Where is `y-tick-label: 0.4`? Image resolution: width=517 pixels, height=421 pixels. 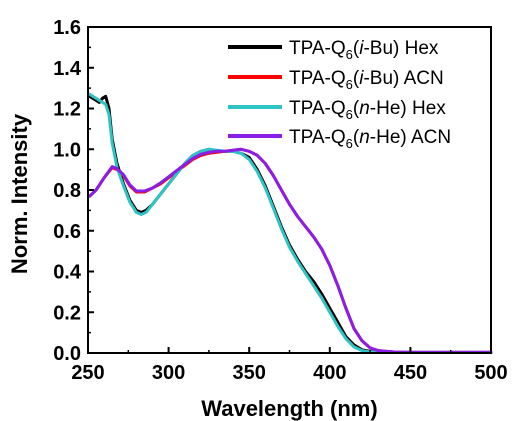 y-tick-label: 0.4 is located at coordinates (67, 273).